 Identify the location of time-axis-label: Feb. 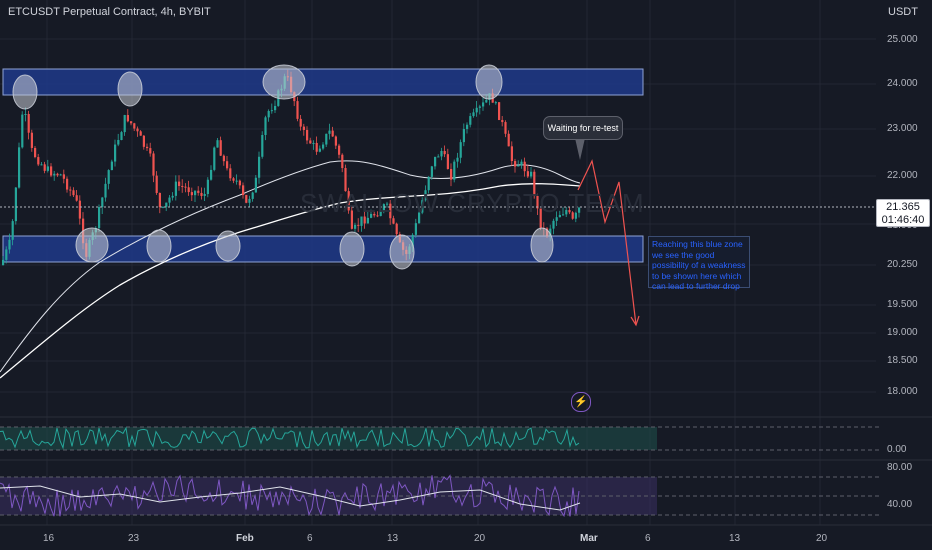
(245, 538).